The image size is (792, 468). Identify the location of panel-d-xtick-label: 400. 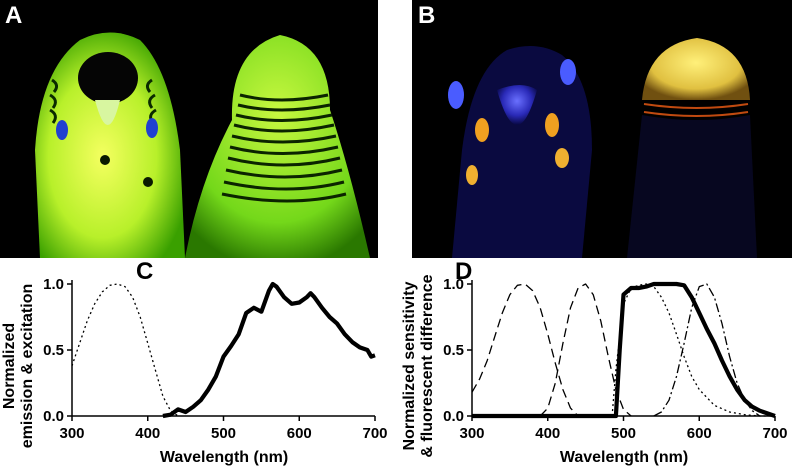
(547, 433).